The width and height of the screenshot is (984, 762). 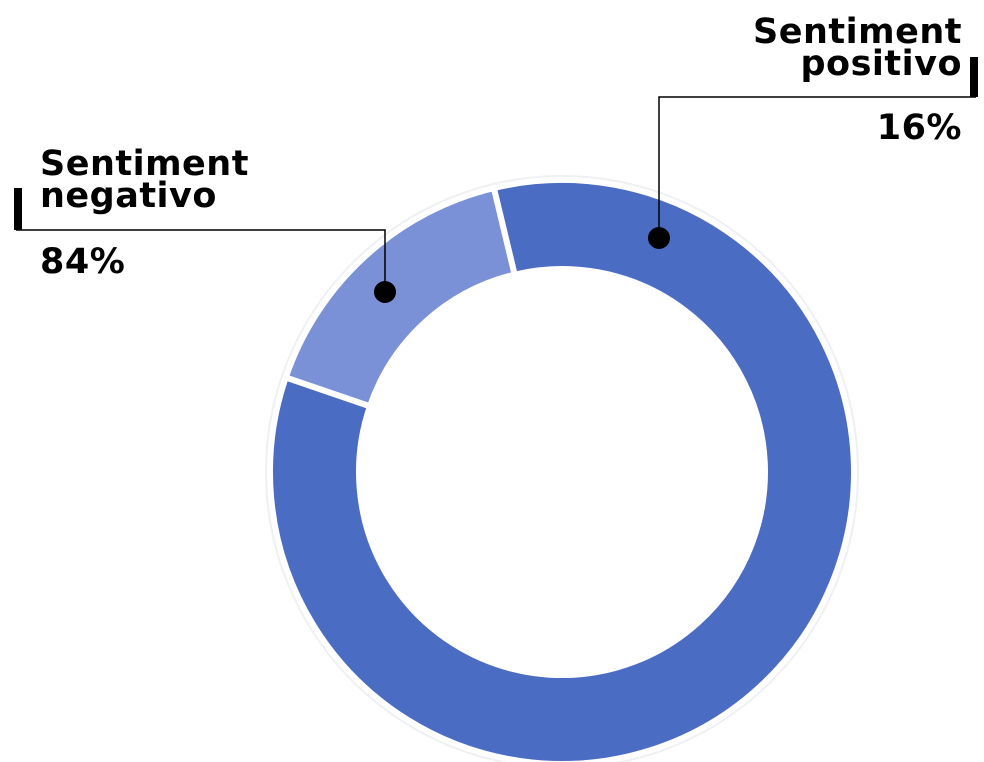 What do you see at coordinates (817, 167) in the screenshot?
I see `positive-leader-line` at bounding box center [817, 167].